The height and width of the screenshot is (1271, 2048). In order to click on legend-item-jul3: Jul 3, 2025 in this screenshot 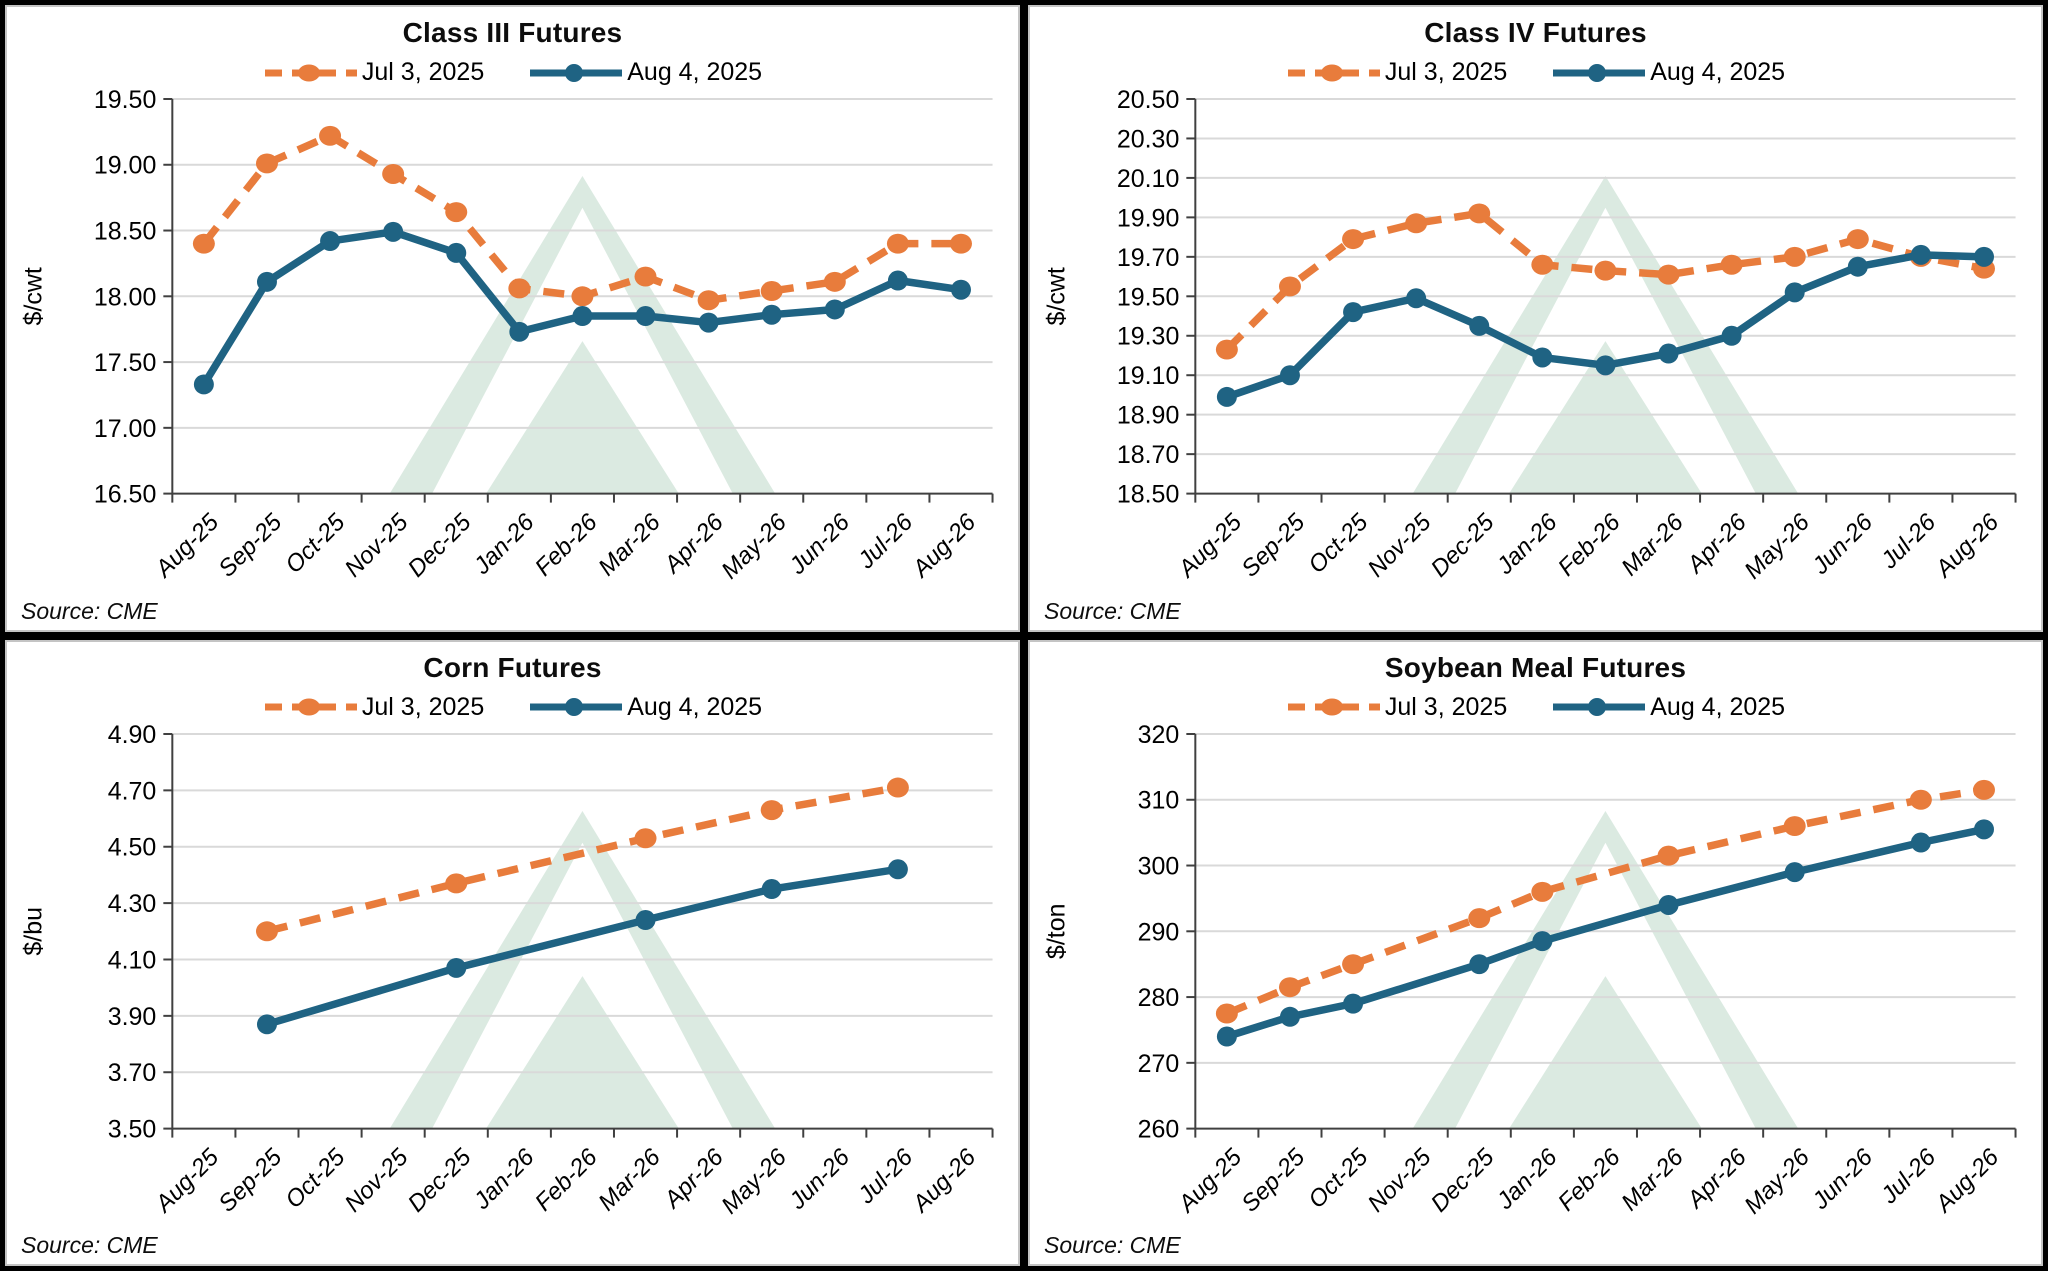, I will do `click(1396, 72)`.